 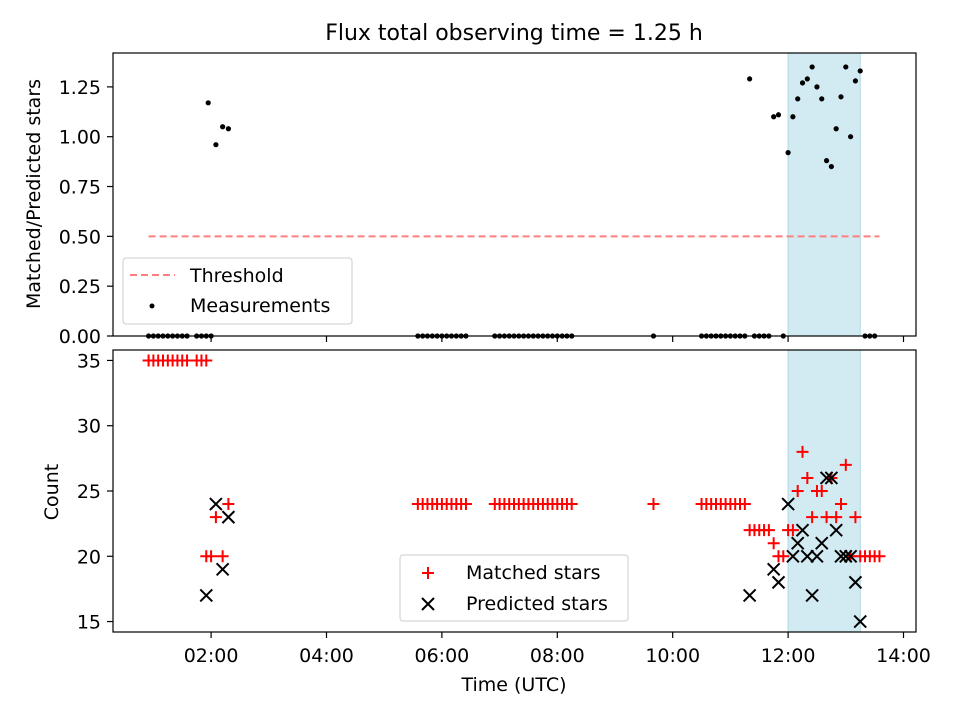 I want to click on highlight-span, so click(x=824, y=194).